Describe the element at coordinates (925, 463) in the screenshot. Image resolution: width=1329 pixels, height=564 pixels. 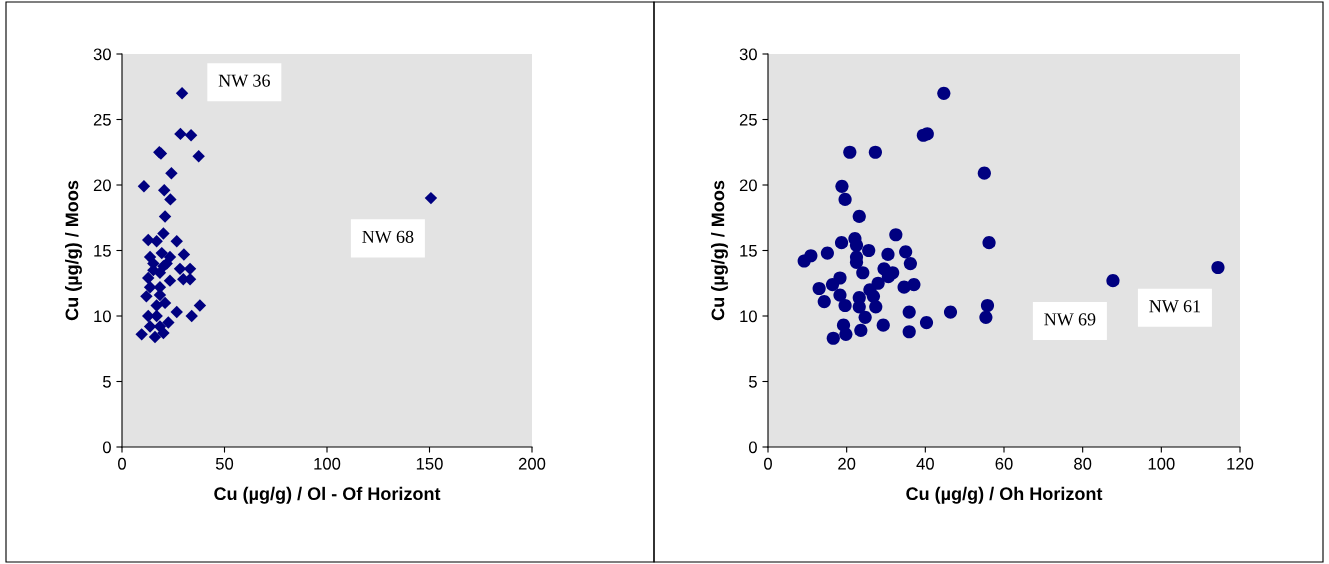
I see `x-tick-label: 40` at that location.